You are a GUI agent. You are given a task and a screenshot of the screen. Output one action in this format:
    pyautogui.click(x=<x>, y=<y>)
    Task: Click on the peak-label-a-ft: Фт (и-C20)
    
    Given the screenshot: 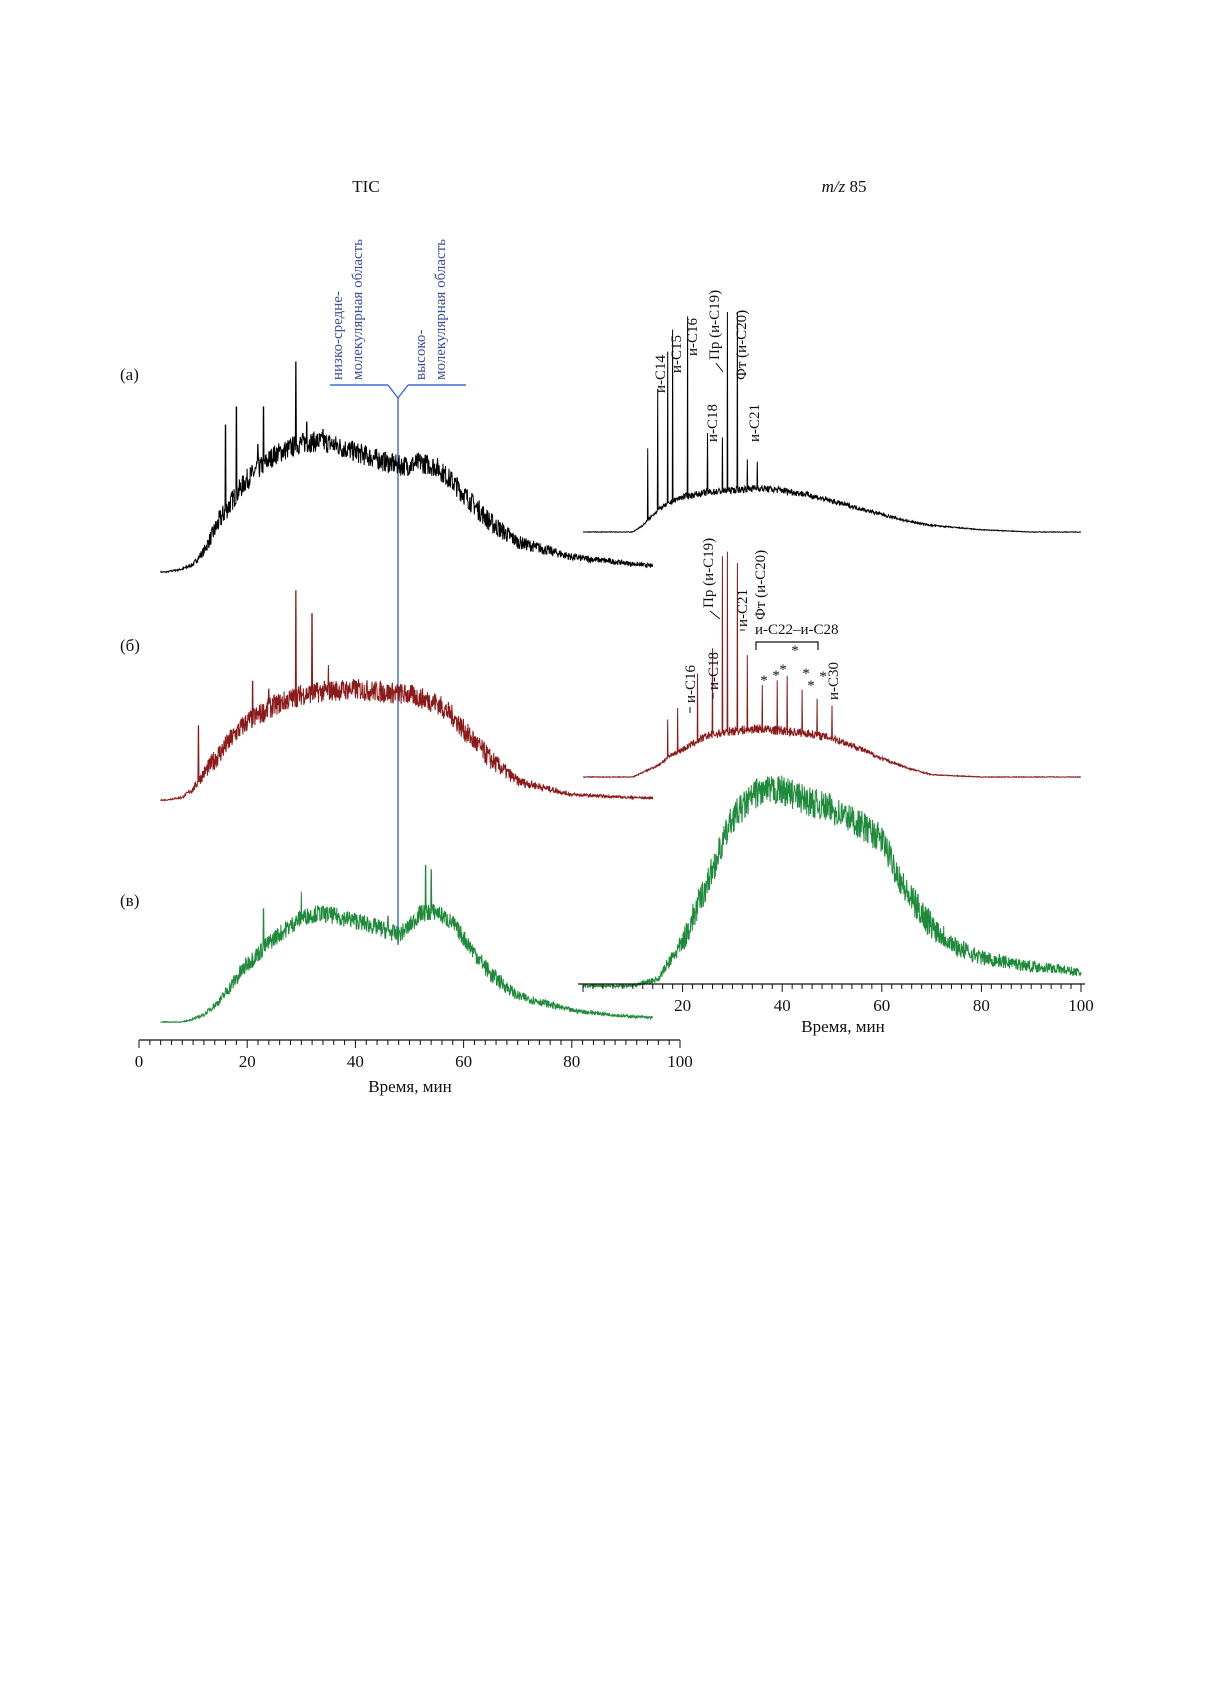 What is the action you would take?
    pyautogui.click(x=742, y=345)
    